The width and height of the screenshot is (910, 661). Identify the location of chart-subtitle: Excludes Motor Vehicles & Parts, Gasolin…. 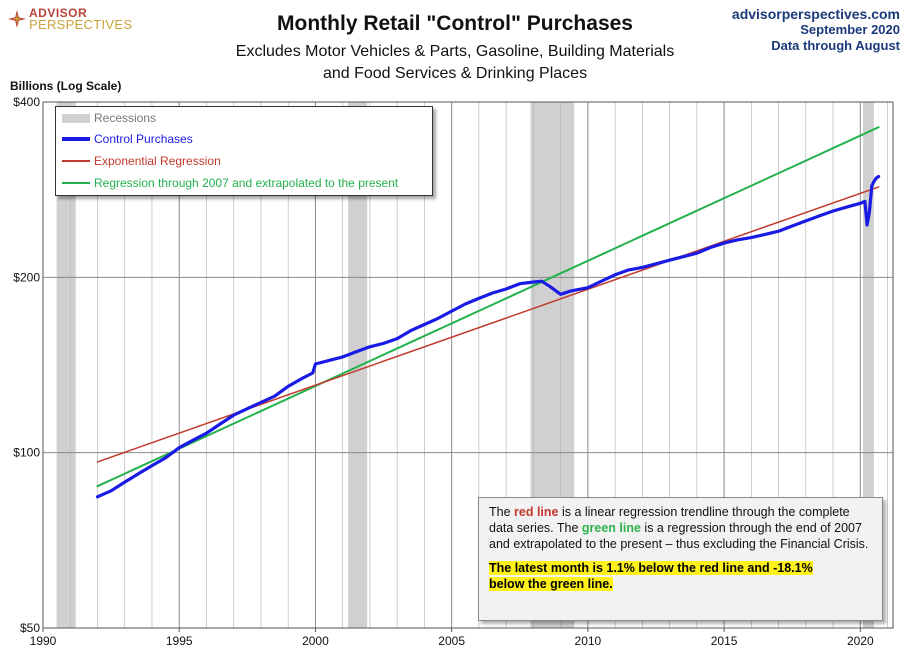
(455, 63).